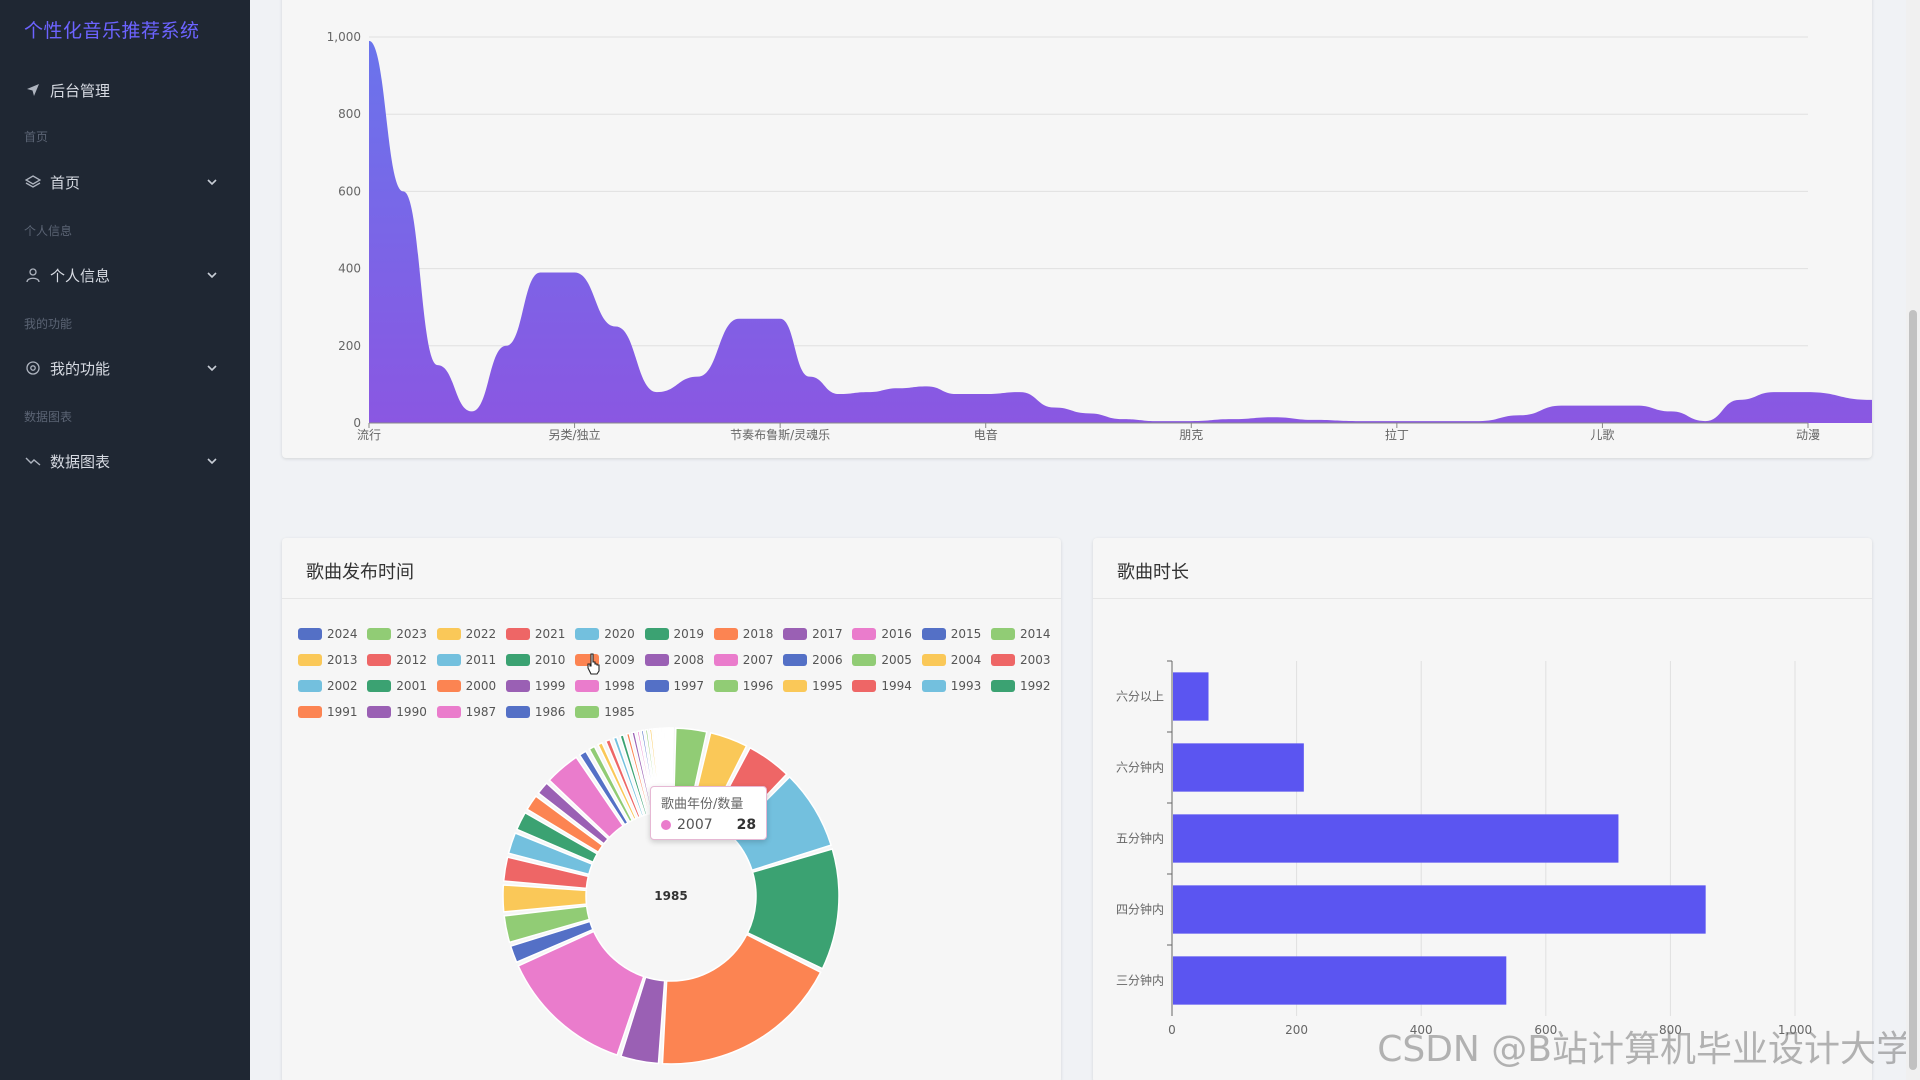 The width and height of the screenshot is (1920, 1080). I want to click on y-tick-label: 1,000, so click(344, 37).